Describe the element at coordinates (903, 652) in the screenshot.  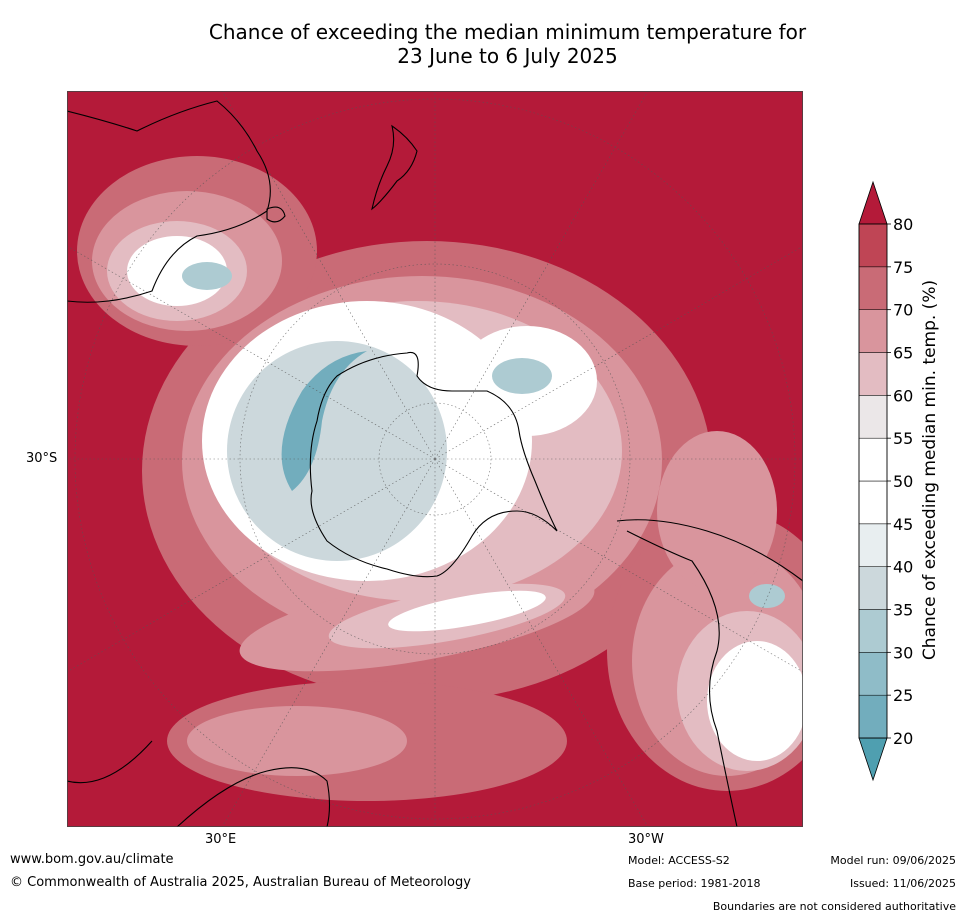
I see `colorbar-tick-label: 30` at that location.